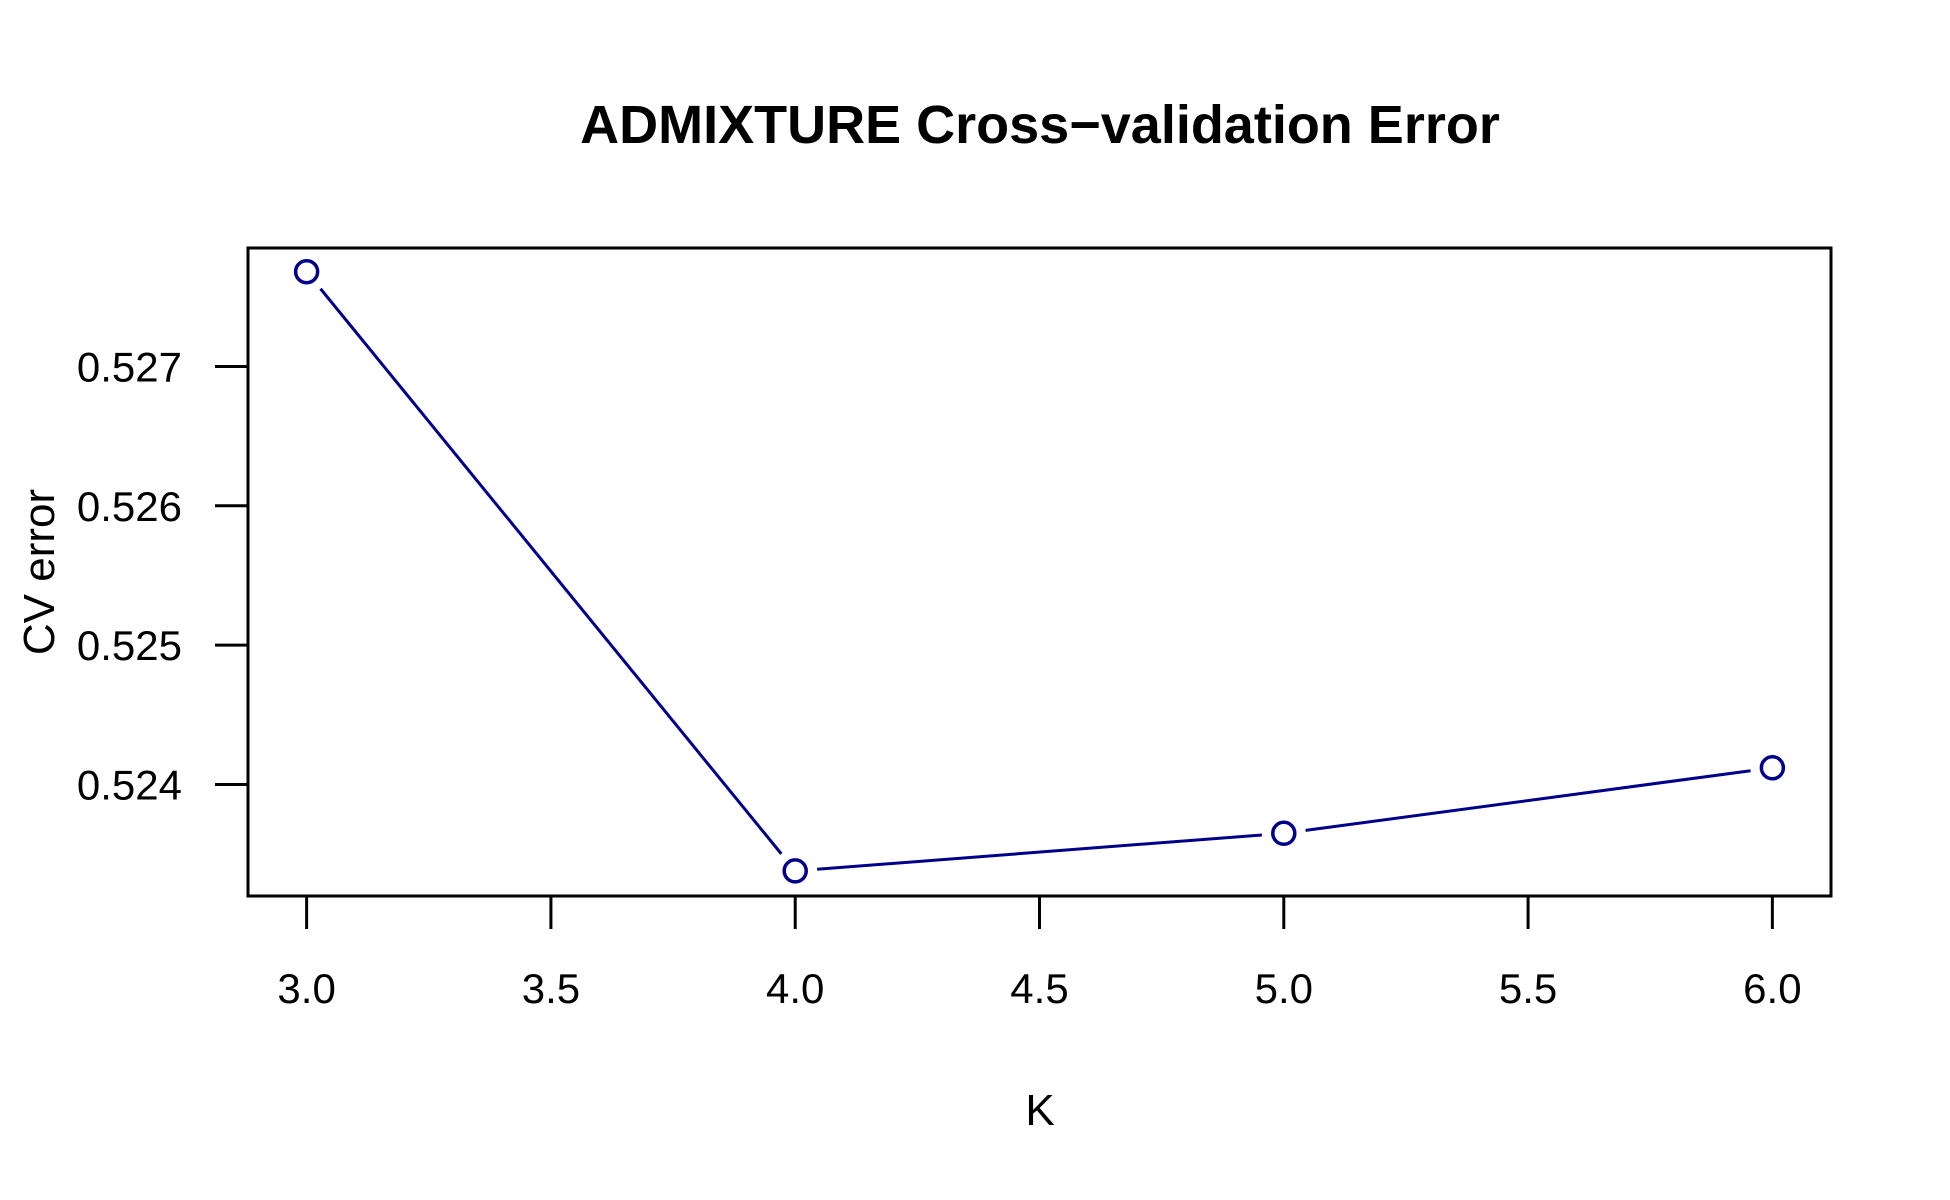 Image resolution: width=1950 pixels, height=1200 pixels. What do you see at coordinates (162, 576) in the screenshot?
I see `y-axis: 0.524 0.525 0.526 0.527` at bounding box center [162, 576].